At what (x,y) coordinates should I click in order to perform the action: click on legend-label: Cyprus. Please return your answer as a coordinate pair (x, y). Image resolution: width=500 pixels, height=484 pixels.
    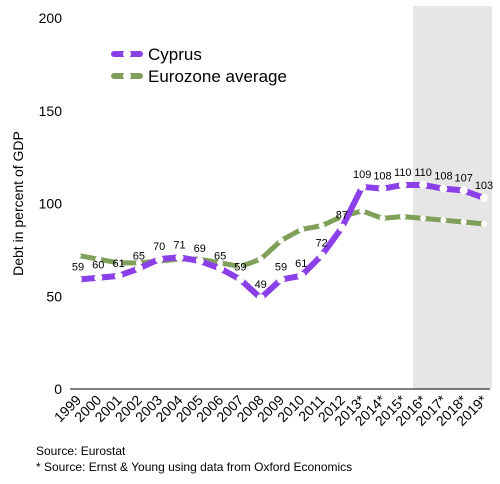
    Looking at the image, I should click on (175, 54).